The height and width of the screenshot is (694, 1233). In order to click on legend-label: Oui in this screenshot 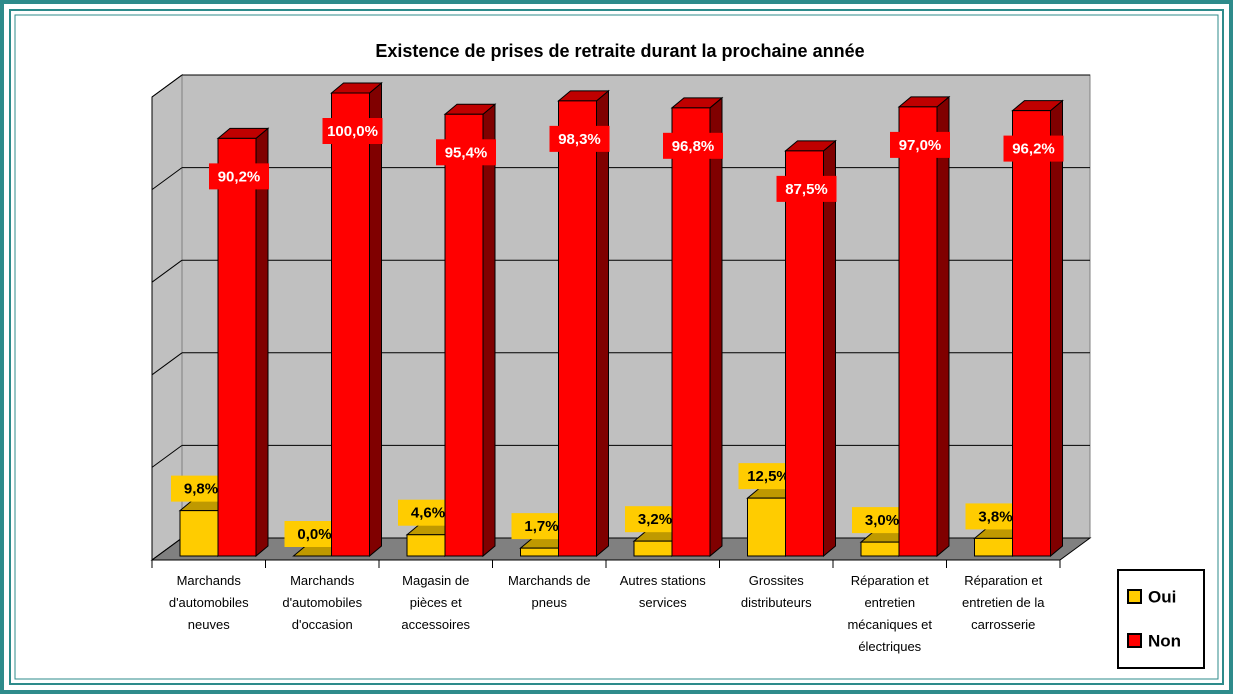, I will do `click(1162, 596)`.